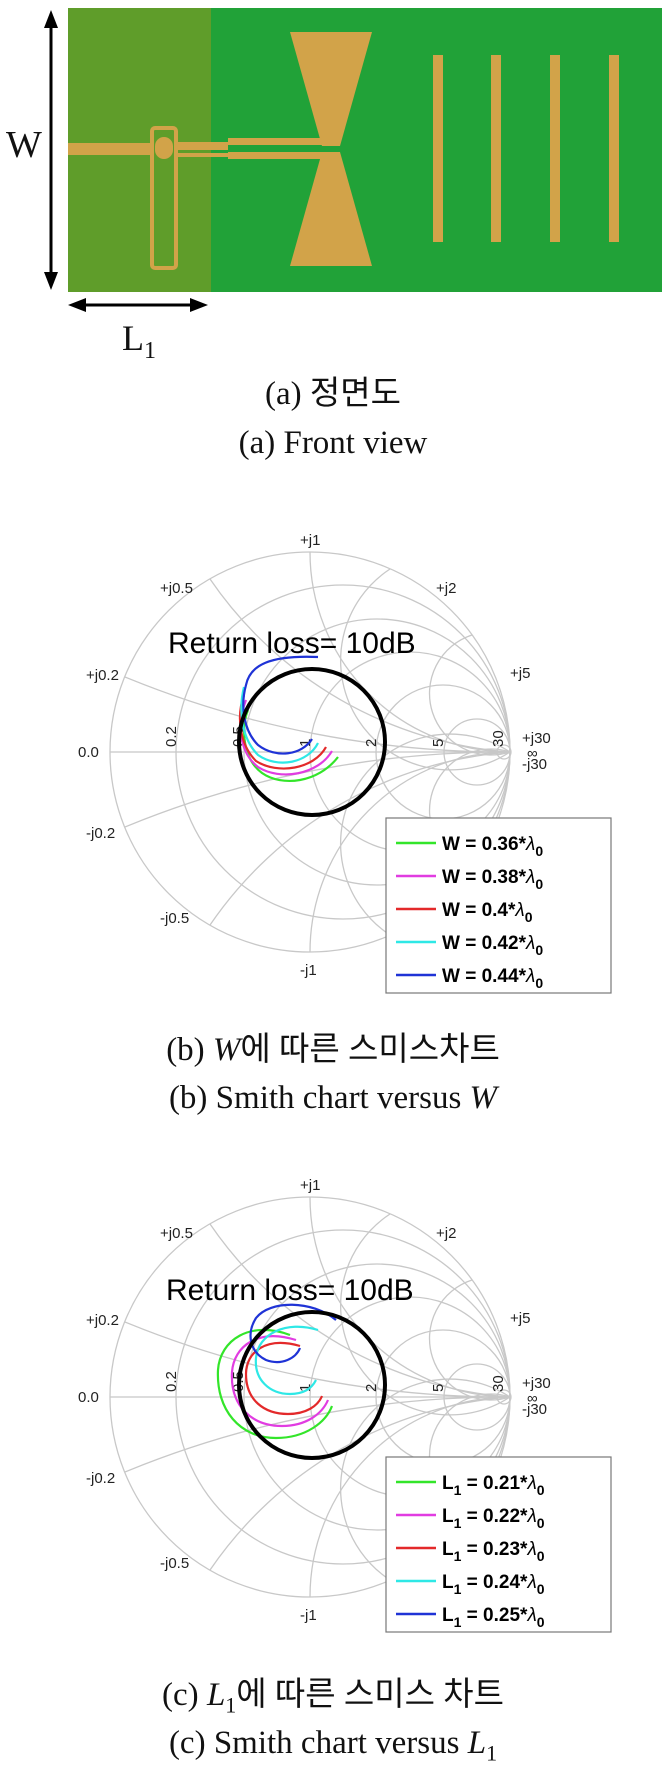 This screenshot has width=666, height=1775. Describe the element at coordinates (133, 338) in the screenshot. I see `dimension-l-letter: L` at that location.